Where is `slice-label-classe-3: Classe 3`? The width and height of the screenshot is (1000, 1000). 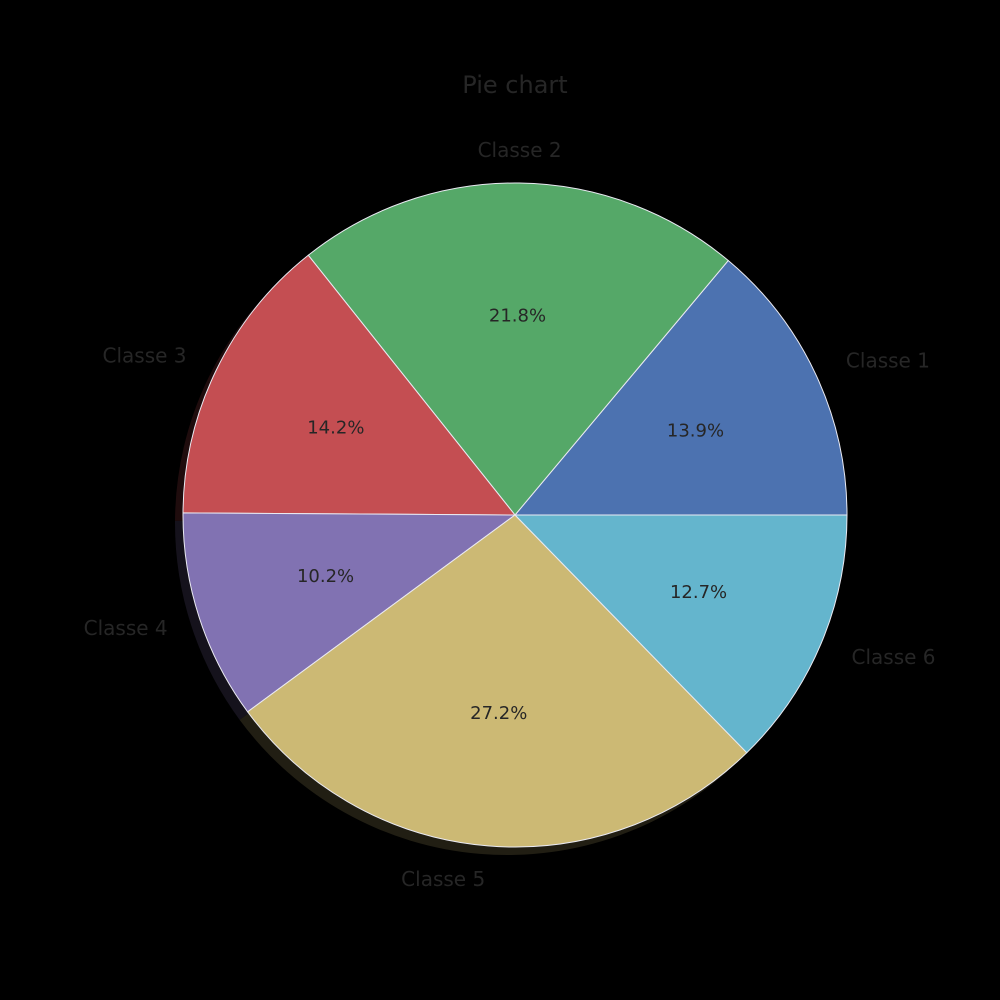 slice-label-classe-3: Classe 3 is located at coordinates (145, 355).